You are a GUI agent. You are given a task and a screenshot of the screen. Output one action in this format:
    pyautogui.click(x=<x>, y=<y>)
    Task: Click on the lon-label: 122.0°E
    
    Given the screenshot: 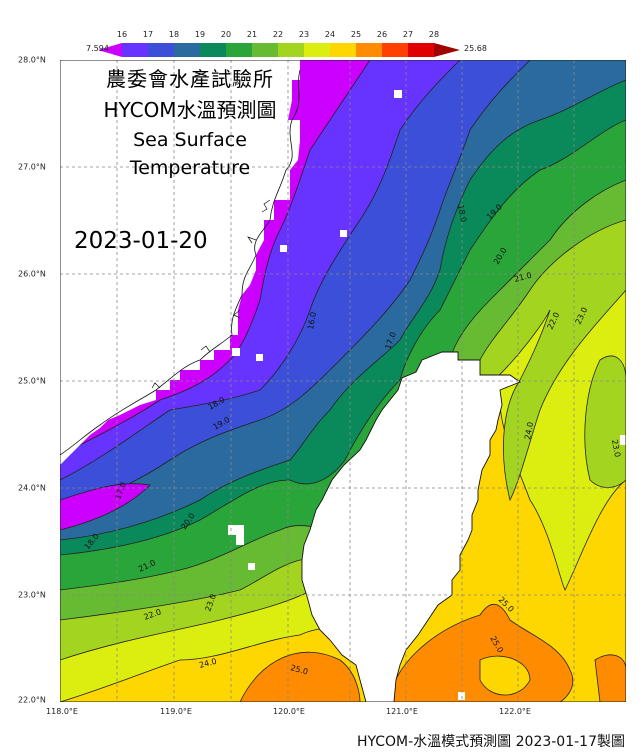 What is the action you would take?
    pyautogui.click(x=515, y=711)
    